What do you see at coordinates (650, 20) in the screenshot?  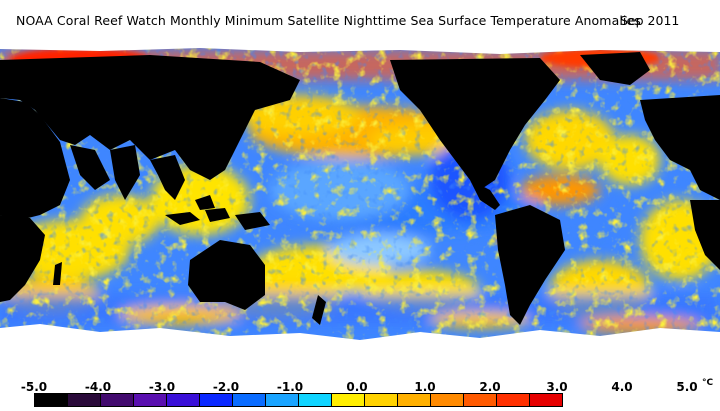 I see `map-date: Sep 2011` at bounding box center [650, 20].